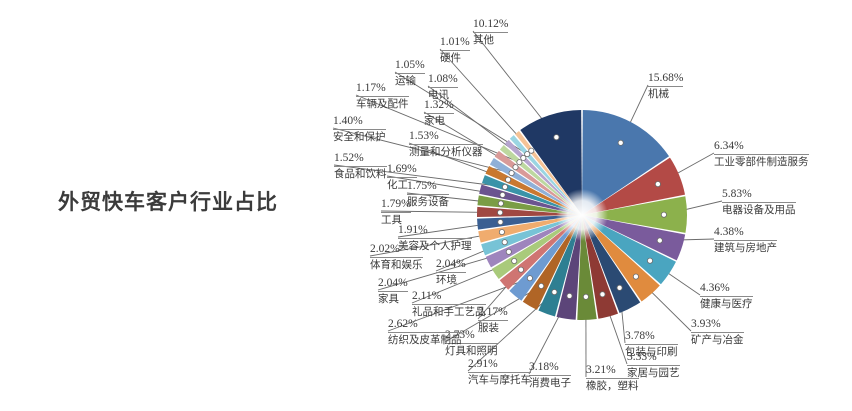 The height and width of the screenshot is (411, 852). I want to click on slice-label-name: 硬件, so click(450, 57).